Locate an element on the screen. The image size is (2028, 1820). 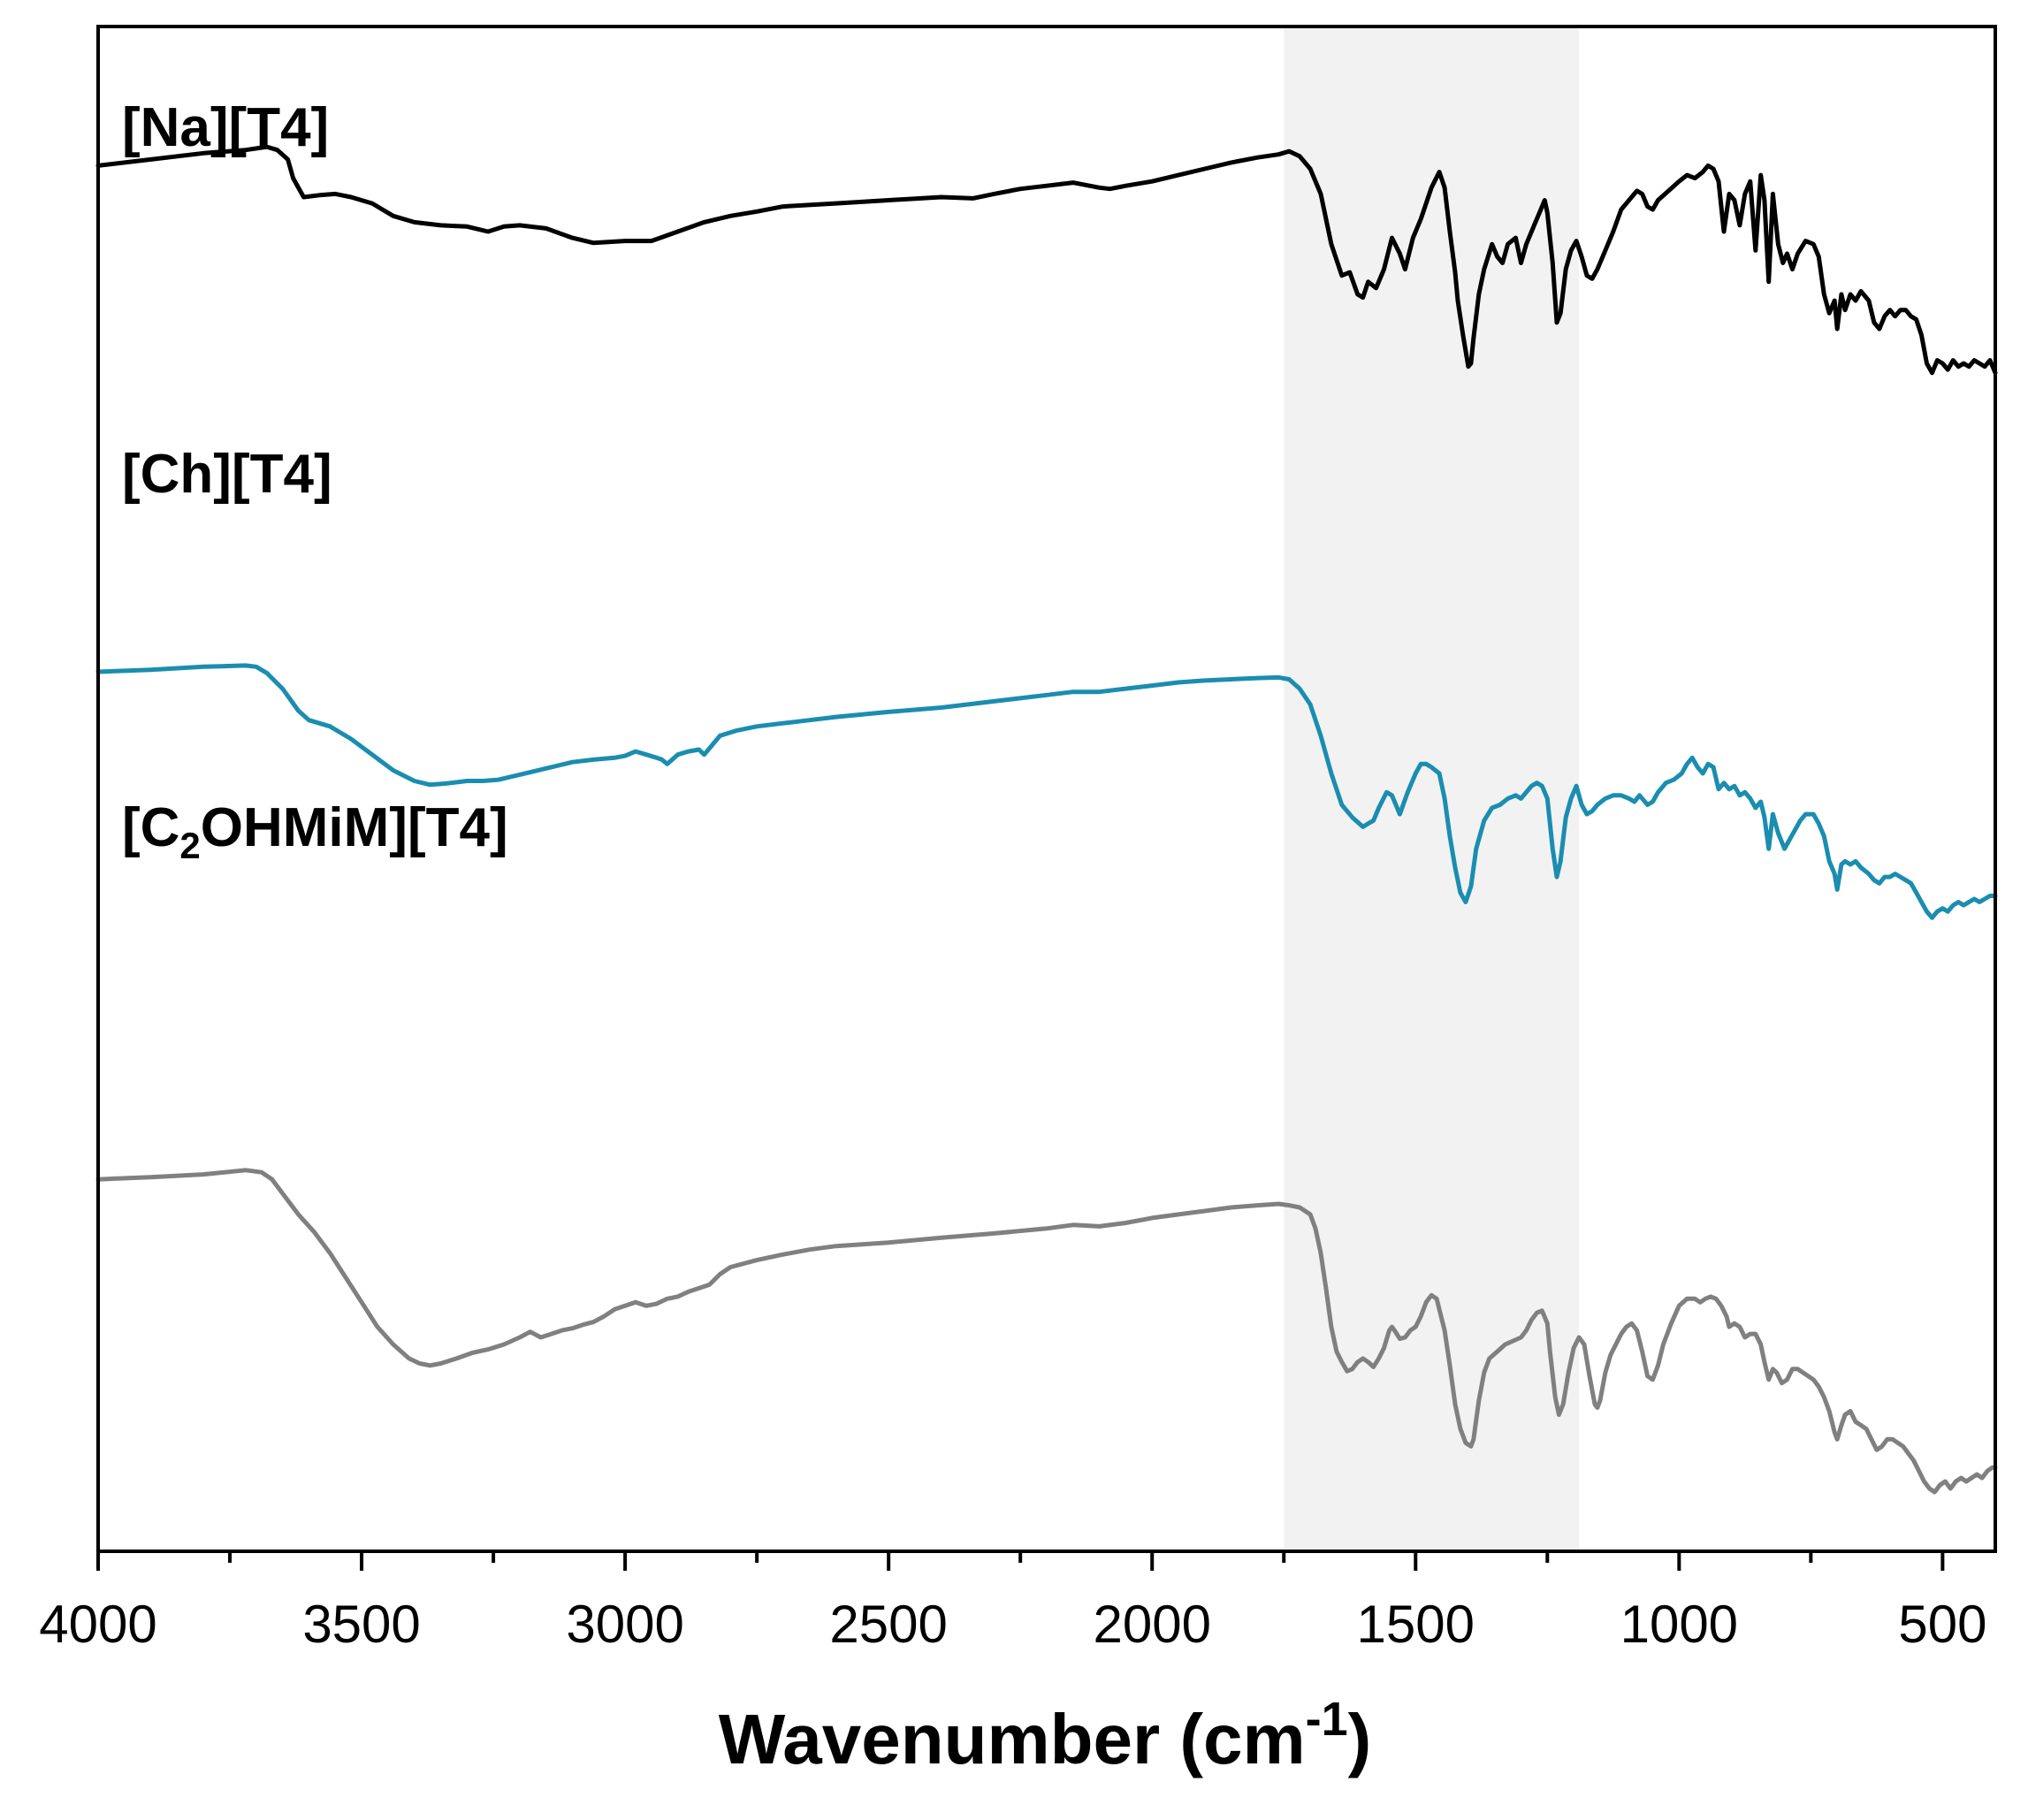
series-label-1: [Na][T4] is located at coordinates (225, 127).